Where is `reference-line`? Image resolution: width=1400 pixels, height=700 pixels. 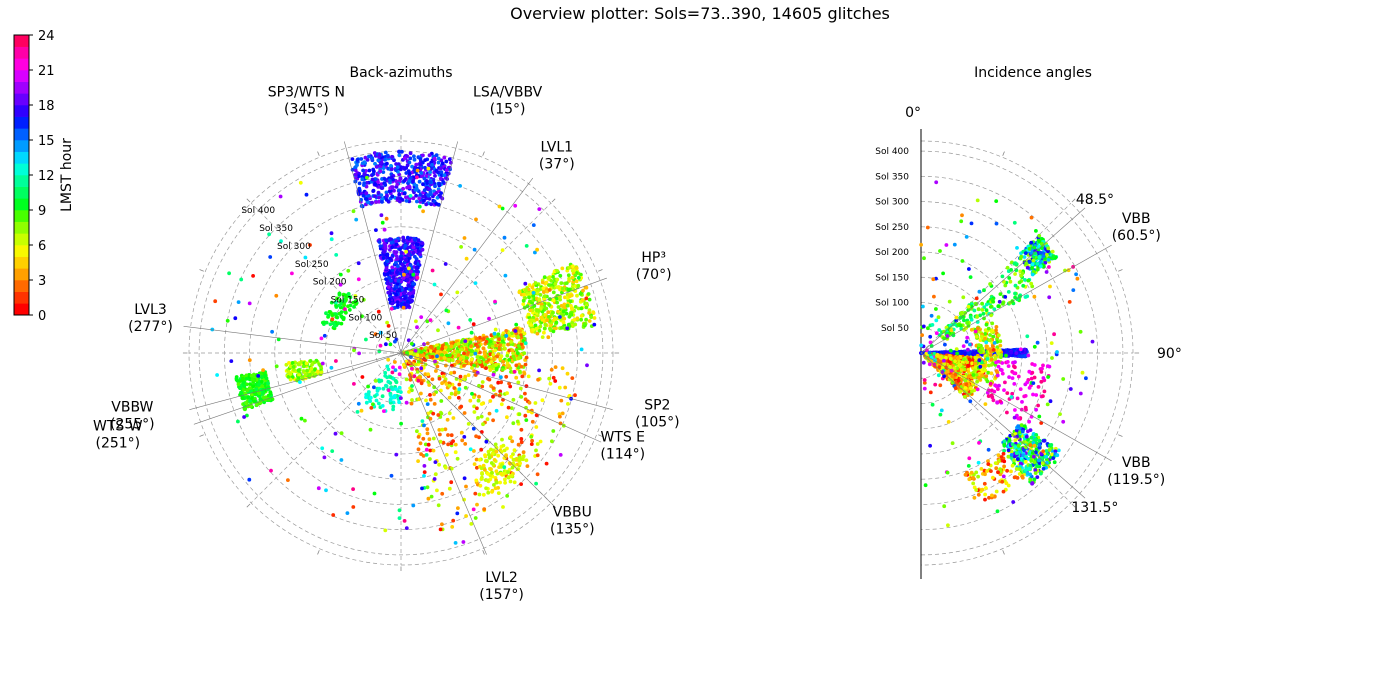
reference-line is located at coordinates (506, 381).